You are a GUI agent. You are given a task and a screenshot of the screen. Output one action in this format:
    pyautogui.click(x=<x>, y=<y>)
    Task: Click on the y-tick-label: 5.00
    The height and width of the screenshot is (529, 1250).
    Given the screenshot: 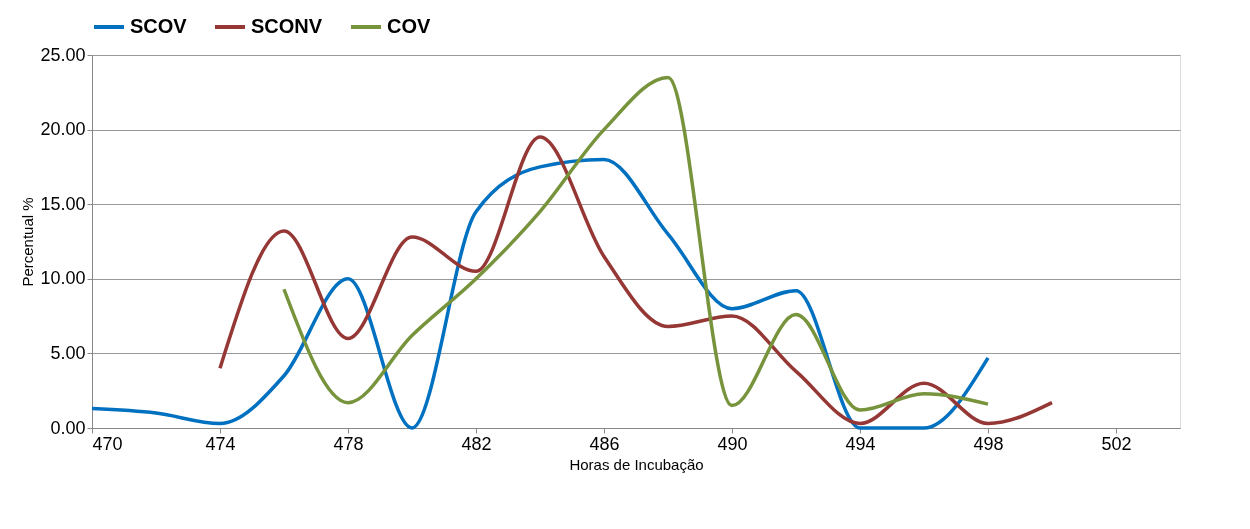 What is the action you would take?
    pyautogui.click(x=68, y=352)
    